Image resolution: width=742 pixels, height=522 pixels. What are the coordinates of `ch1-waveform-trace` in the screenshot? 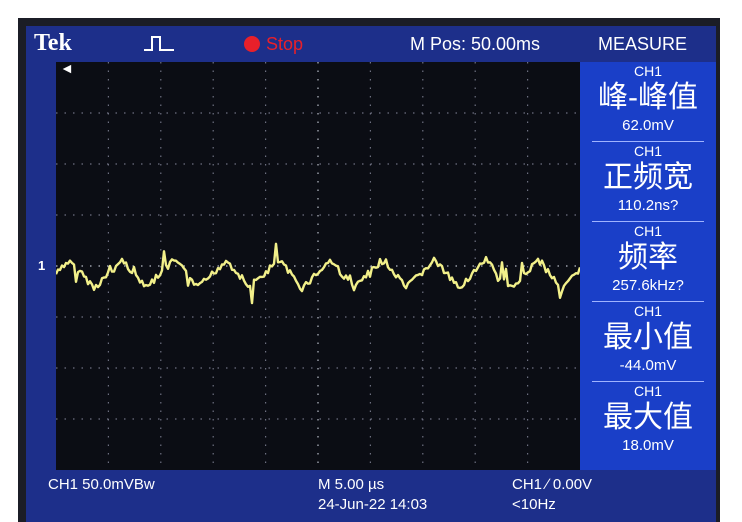 It's located at (318, 273).